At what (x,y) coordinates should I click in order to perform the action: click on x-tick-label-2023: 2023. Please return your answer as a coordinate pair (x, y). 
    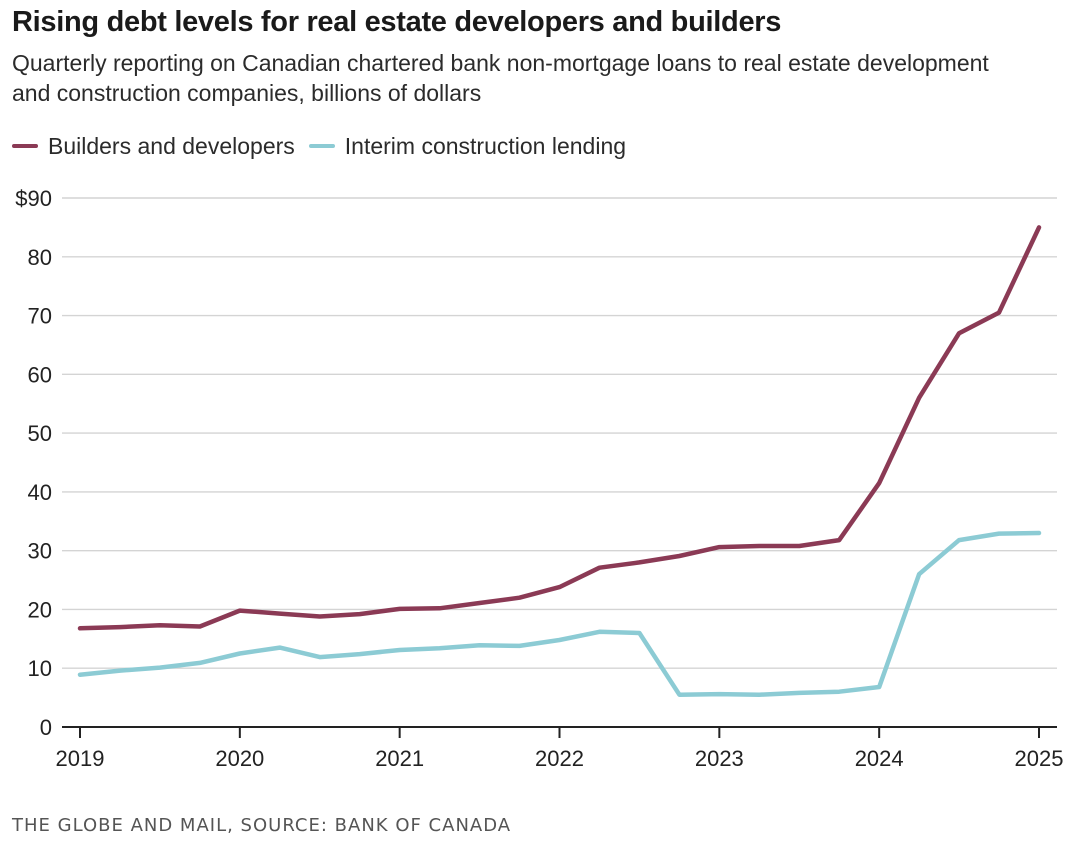
    Looking at the image, I should click on (719, 758).